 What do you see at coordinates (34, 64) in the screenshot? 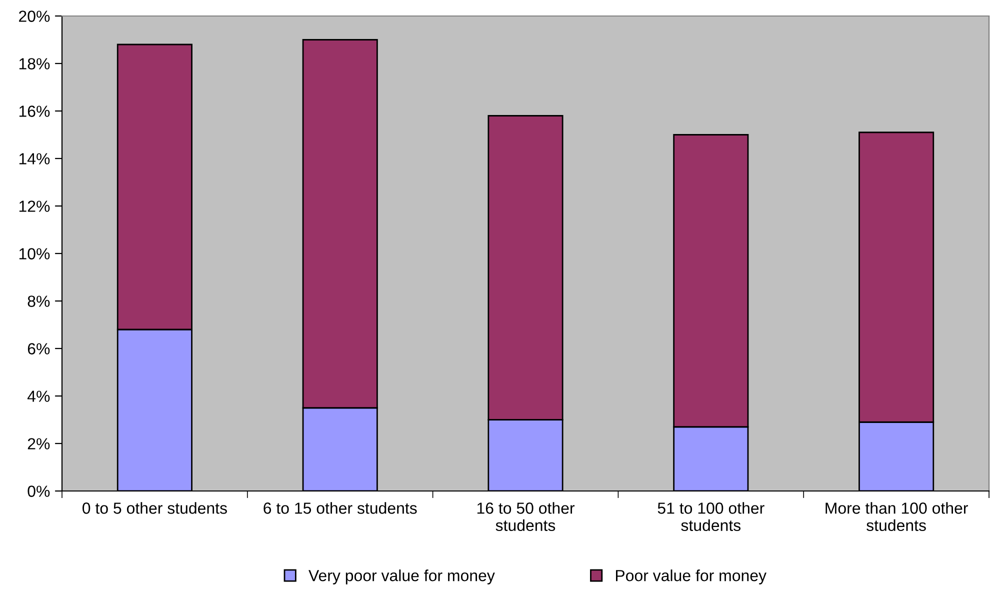
I see `y-tick-label: 18%` at bounding box center [34, 64].